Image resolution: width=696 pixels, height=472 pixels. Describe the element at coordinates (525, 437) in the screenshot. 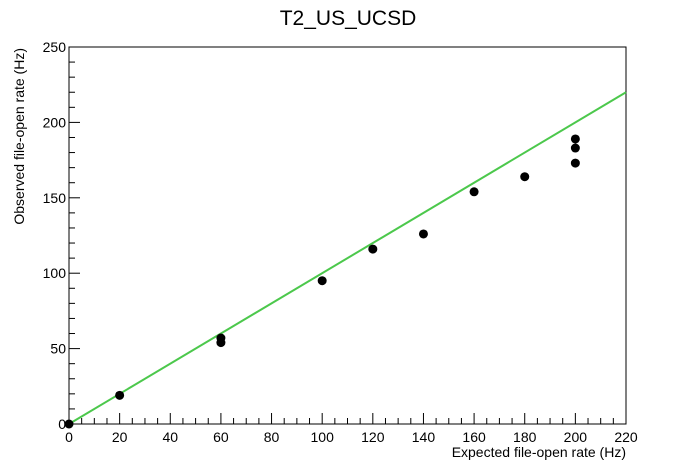

I see `x-tick-label: 180` at that location.